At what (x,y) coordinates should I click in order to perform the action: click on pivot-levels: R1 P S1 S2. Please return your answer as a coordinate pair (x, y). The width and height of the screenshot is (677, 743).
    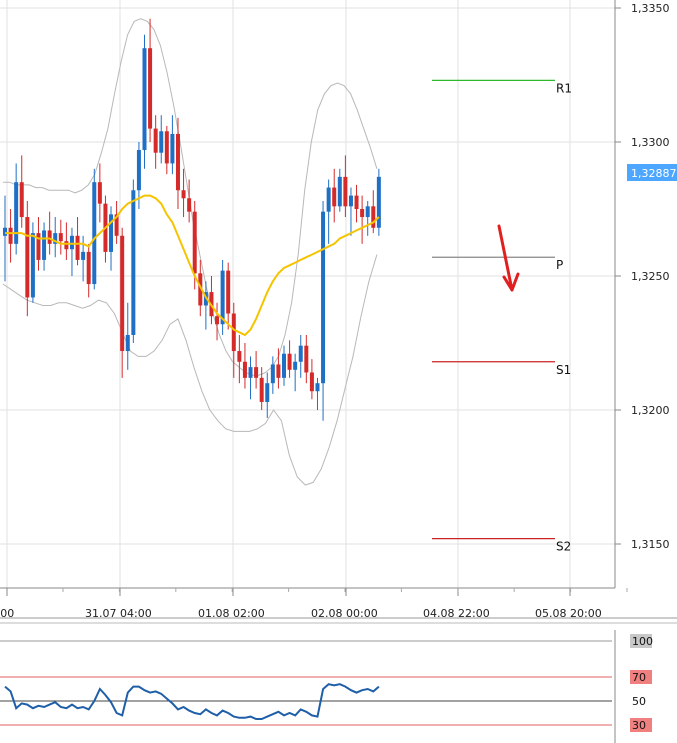
    Looking at the image, I should click on (502, 316).